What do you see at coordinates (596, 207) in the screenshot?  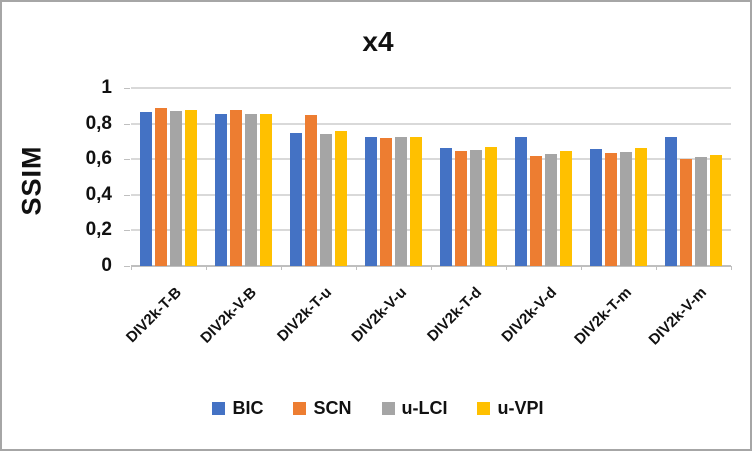 I see `bar-BIC-DIV2k-T-m` at bounding box center [596, 207].